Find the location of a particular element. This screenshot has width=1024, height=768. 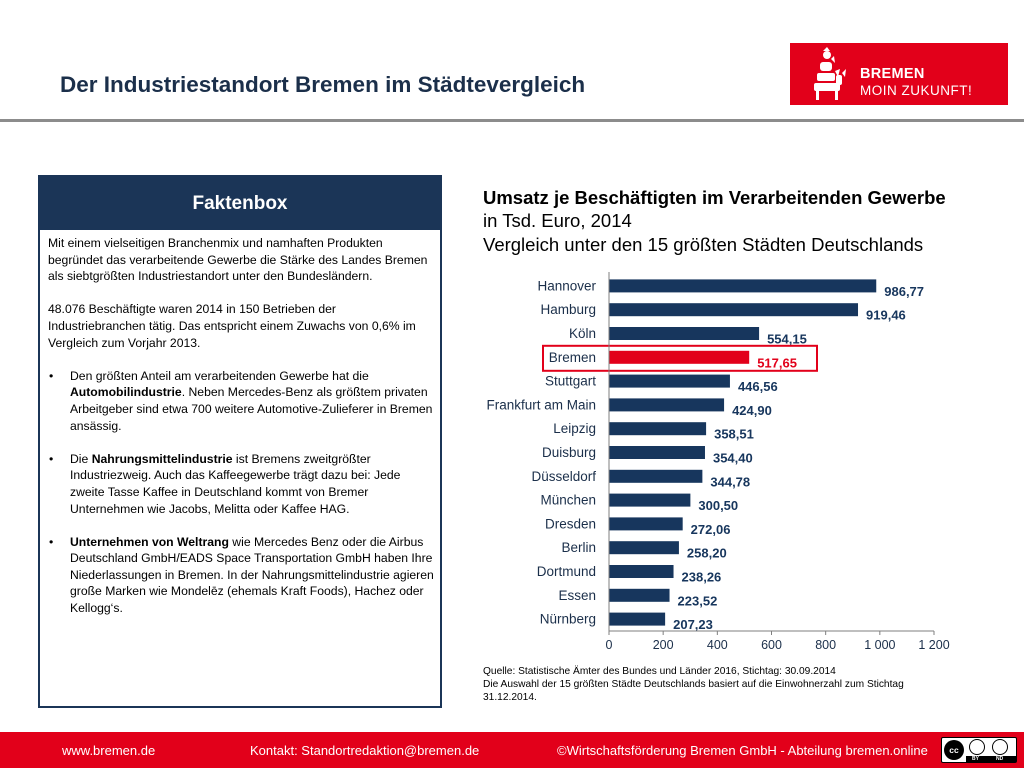

value-label: 238,26 is located at coordinates (702, 577).